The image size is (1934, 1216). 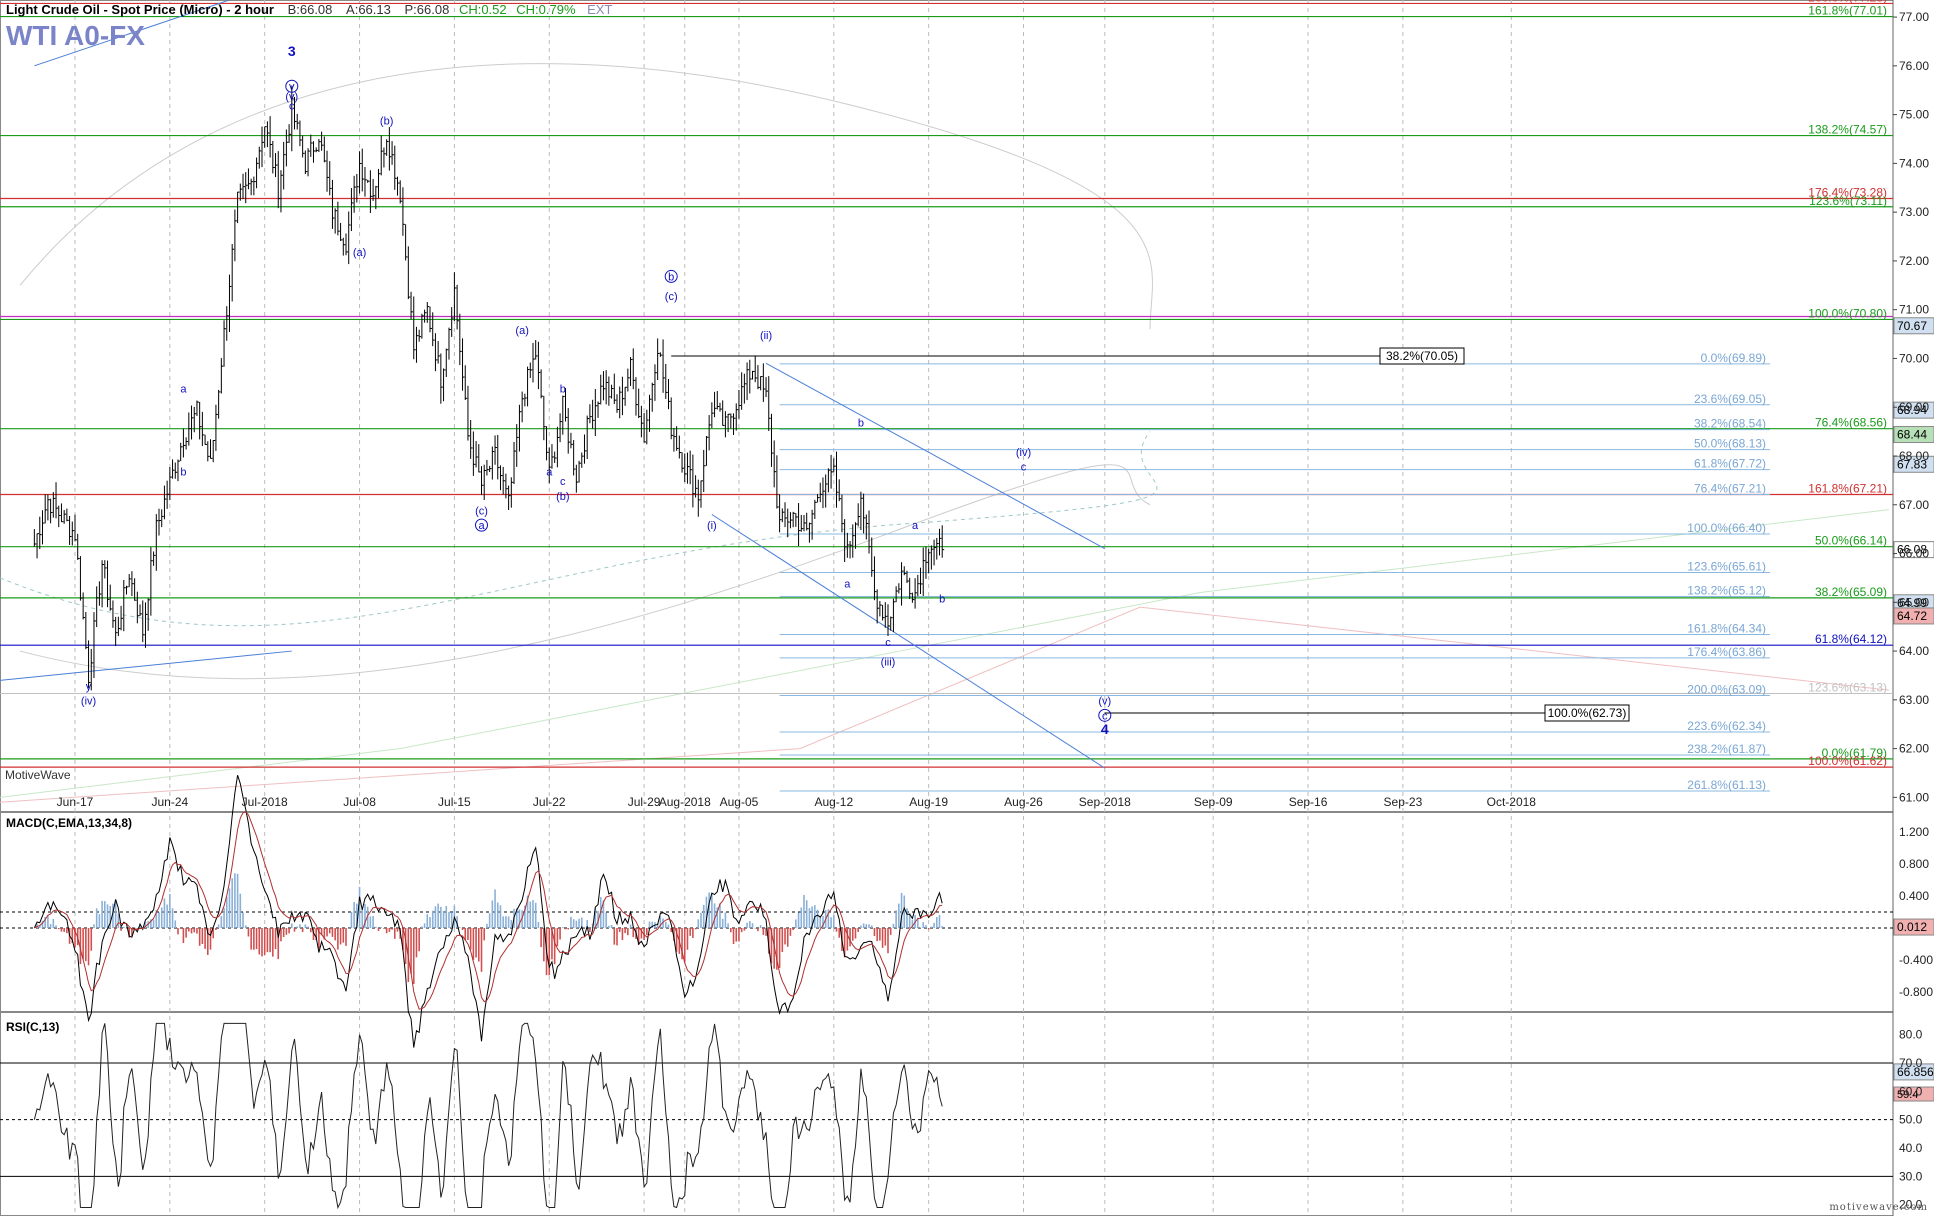 I want to click on price-box-label: 68.94, so click(x=1912, y=410).